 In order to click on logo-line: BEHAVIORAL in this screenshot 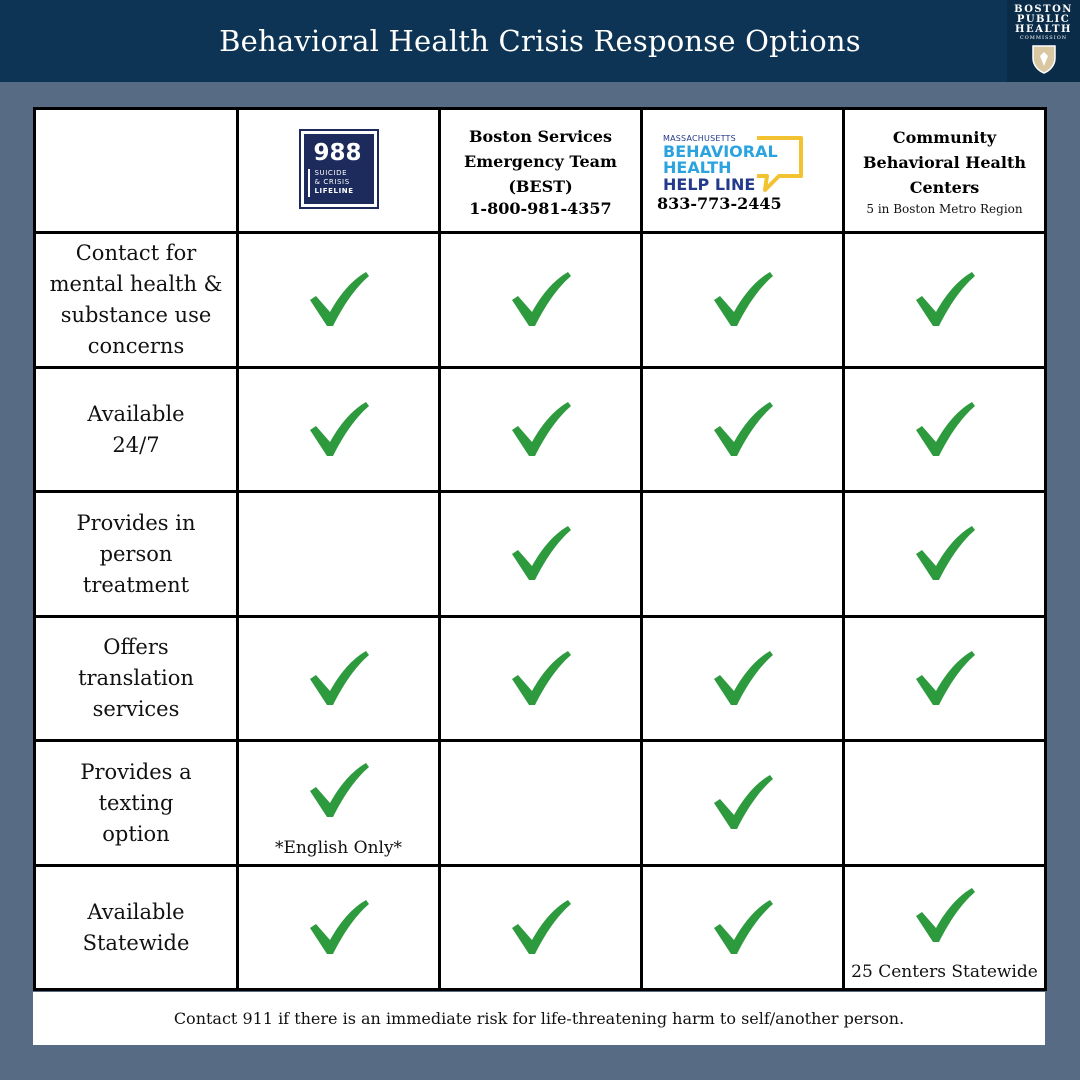, I will do `click(720, 151)`.